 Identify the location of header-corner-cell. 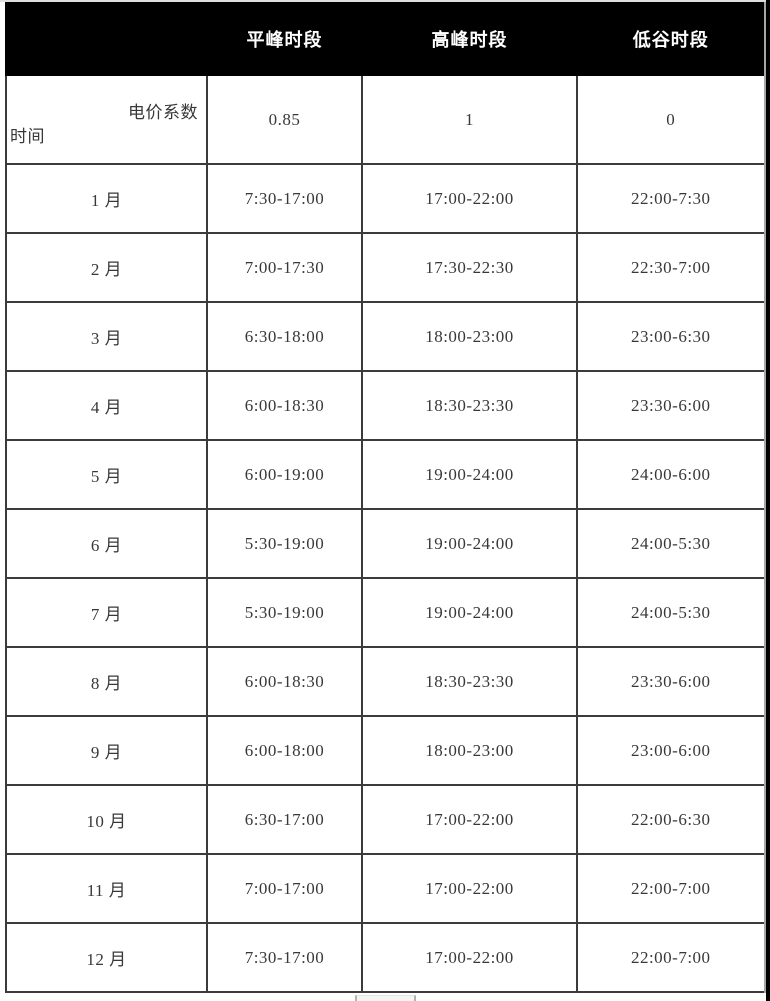
(106, 39).